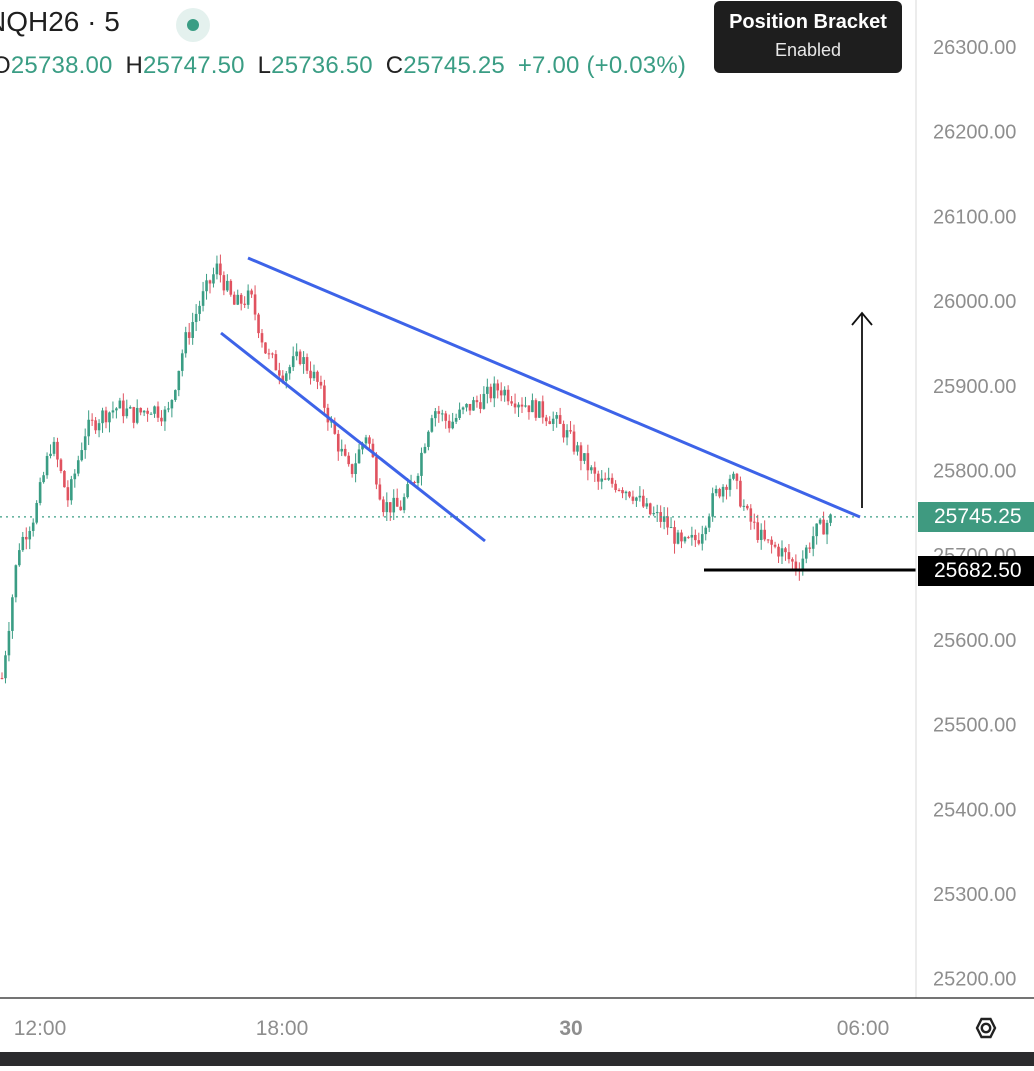  Describe the element at coordinates (974, 133) in the screenshot. I see `price-tick-label: 26200.00` at that location.